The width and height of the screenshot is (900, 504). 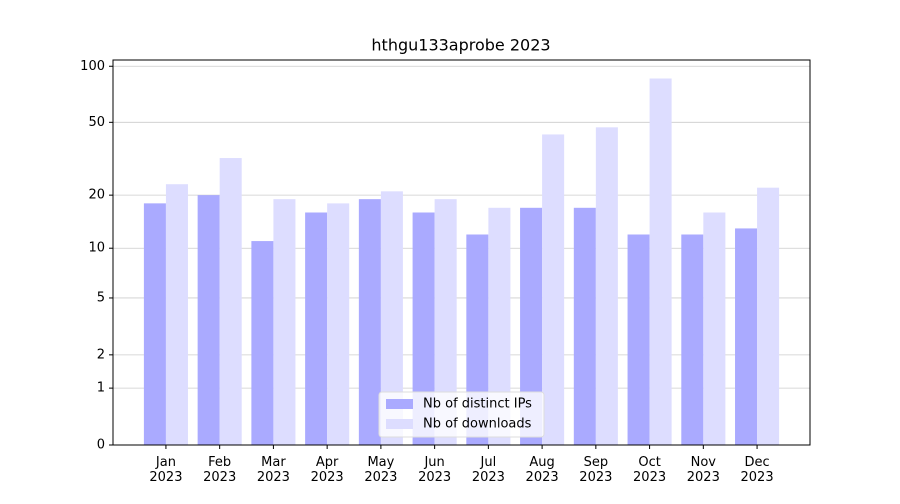 What do you see at coordinates (96, 248) in the screenshot?
I see `y-tick-label: 10` at bounding box center [96, 248].